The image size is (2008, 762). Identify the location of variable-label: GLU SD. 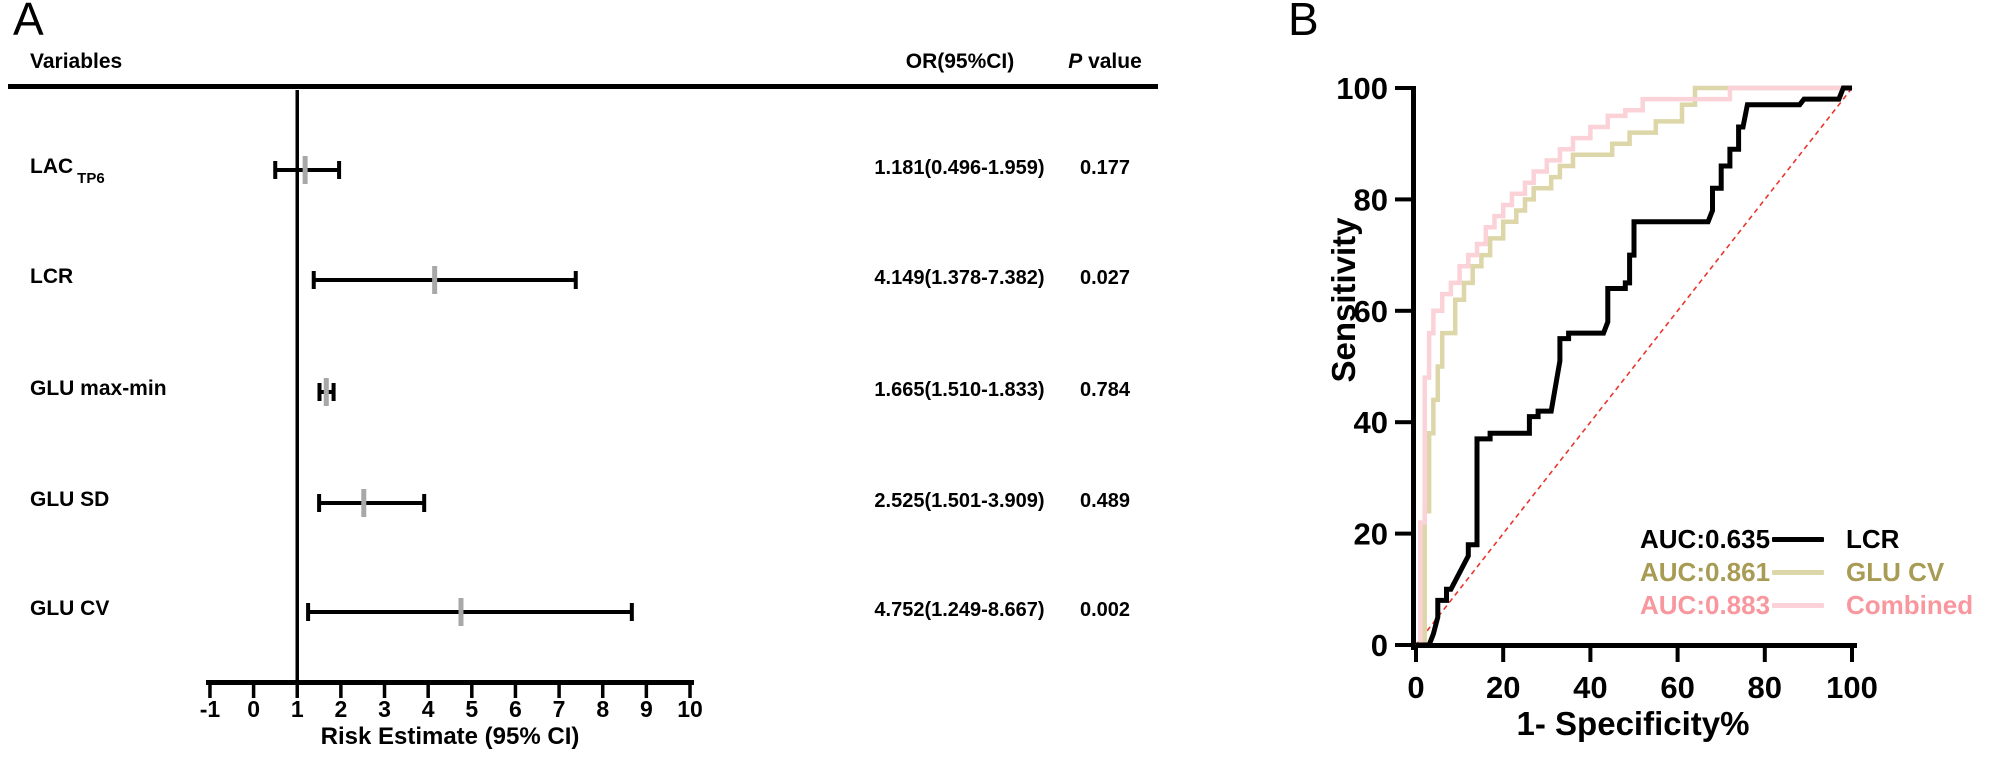
(70, 499).